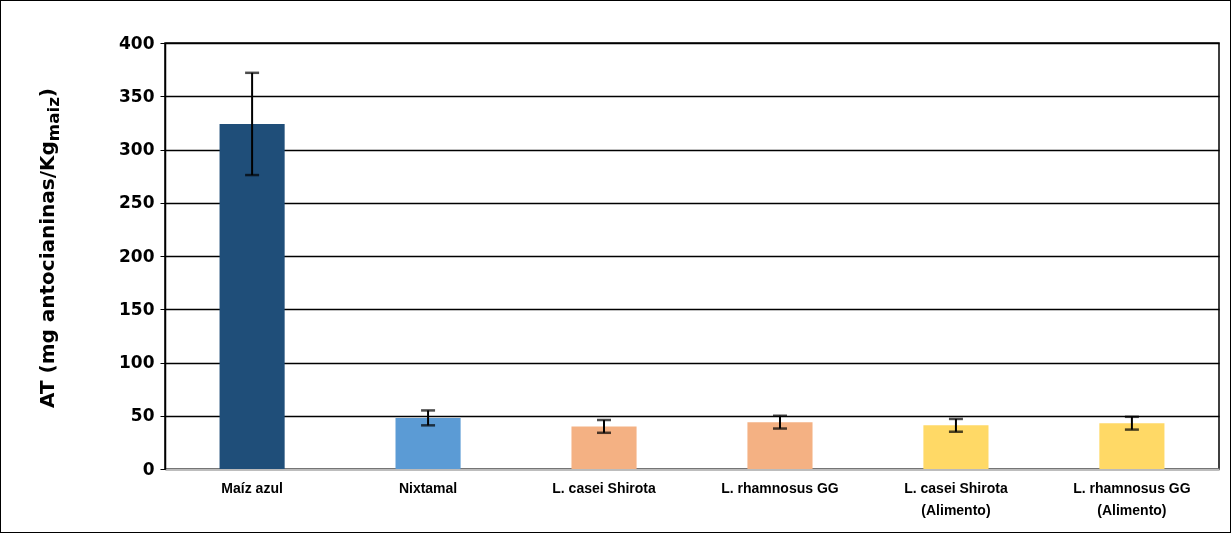 Image resolution: width=1231 pixels, height=533 pixels. What do you see at coordinates (252, 487) in the screenshot?
I see `x-tick-label: Maíz azul` at bounding box center [252, 487].